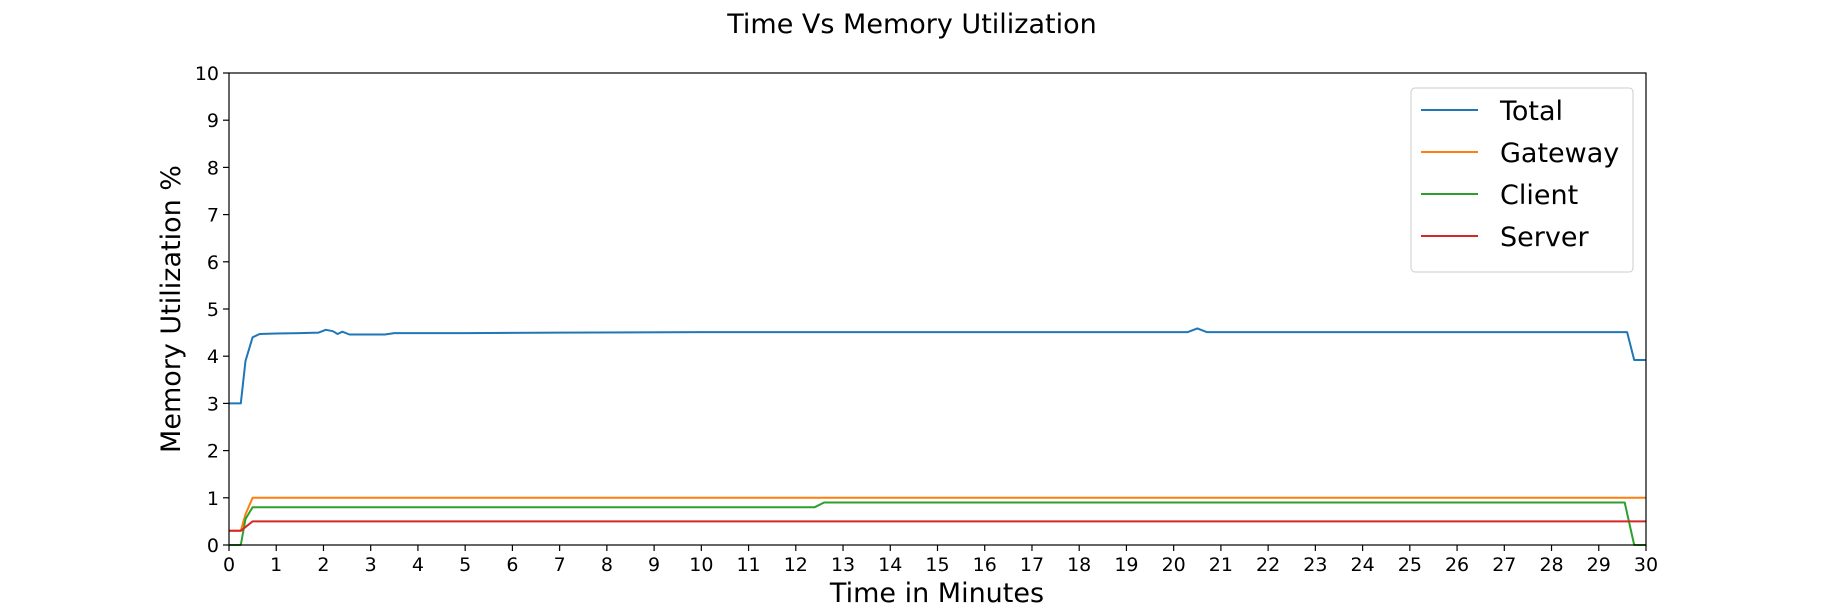  What do you see at coordinates (213, 357) in the screenshot?
I see `y-tick-label: 4` at bounding box center [213, 357].